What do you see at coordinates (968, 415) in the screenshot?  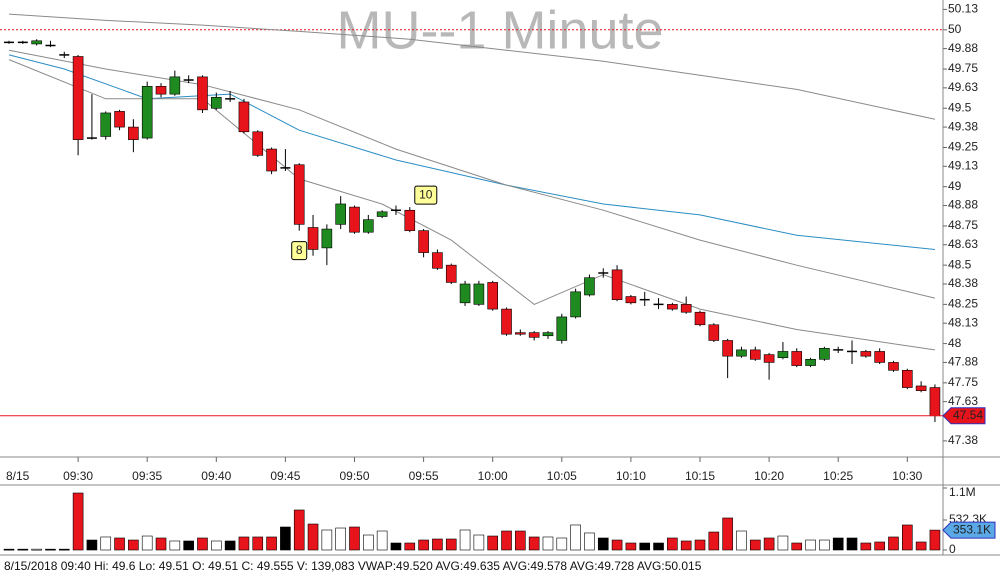 I see `last-price-label: 47.54` at bounding box center [968, 415].